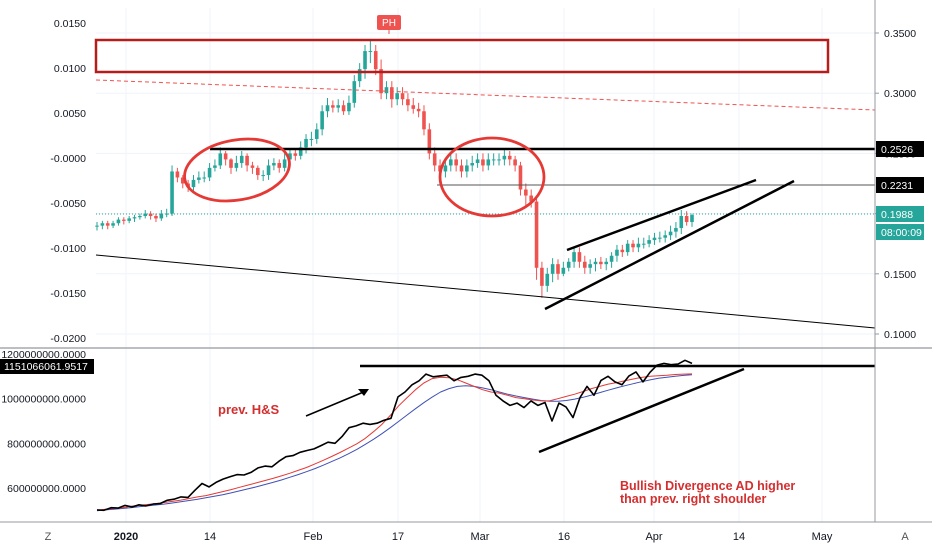 Image resolution: width=932 pixels, height=555 pixels. I want to click on ad-current-value-bg, so click(47, 366).